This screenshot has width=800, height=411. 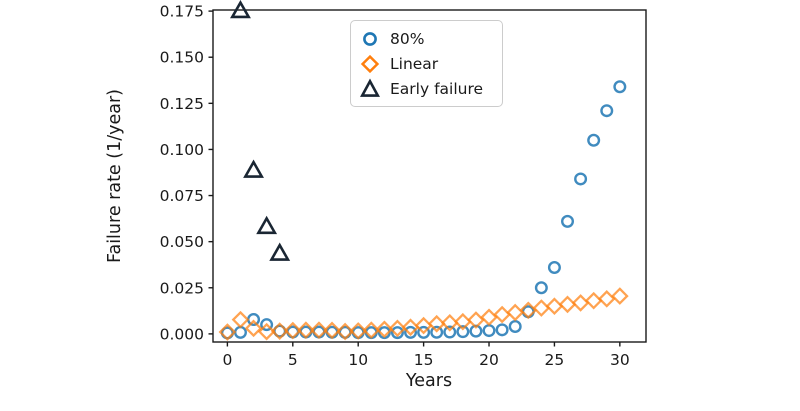 I want to click on legend-item-80pct: 80%, so click(x=425, y=38).